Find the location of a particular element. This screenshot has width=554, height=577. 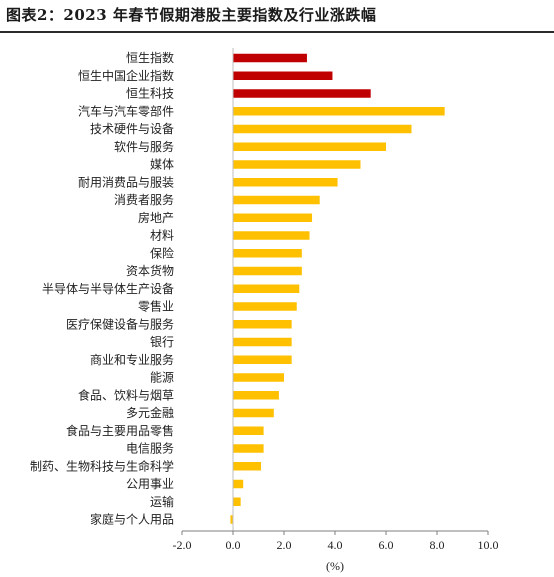

category-label-14: 半导体与半导体生产设备 is located at coordinates (108, 289).